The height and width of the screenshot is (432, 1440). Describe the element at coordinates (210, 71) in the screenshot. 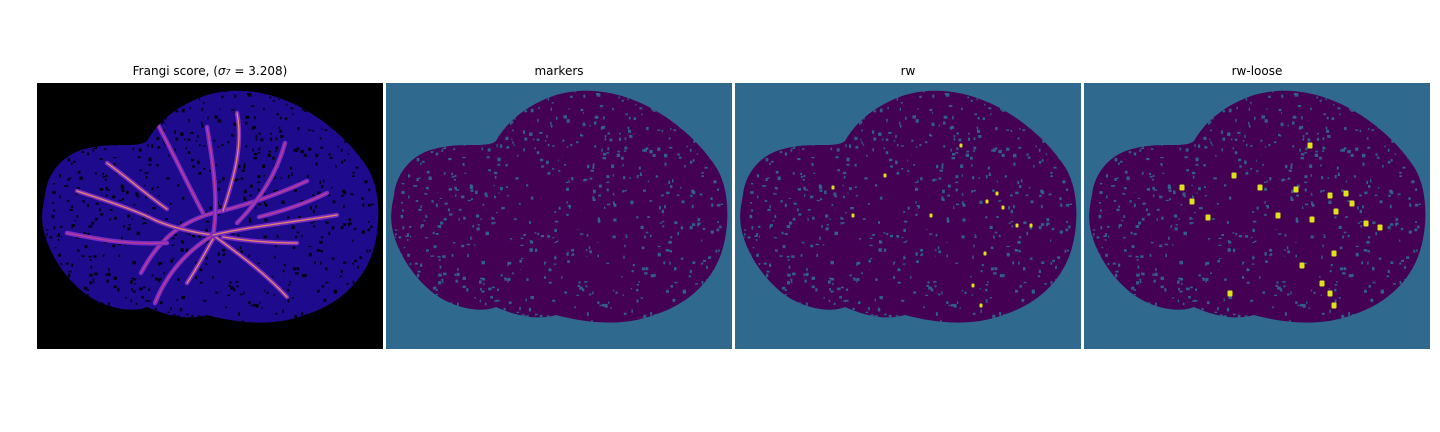

I see `panel-title-frangi: Frangi score, (σ7 = 3.208)` at that location.